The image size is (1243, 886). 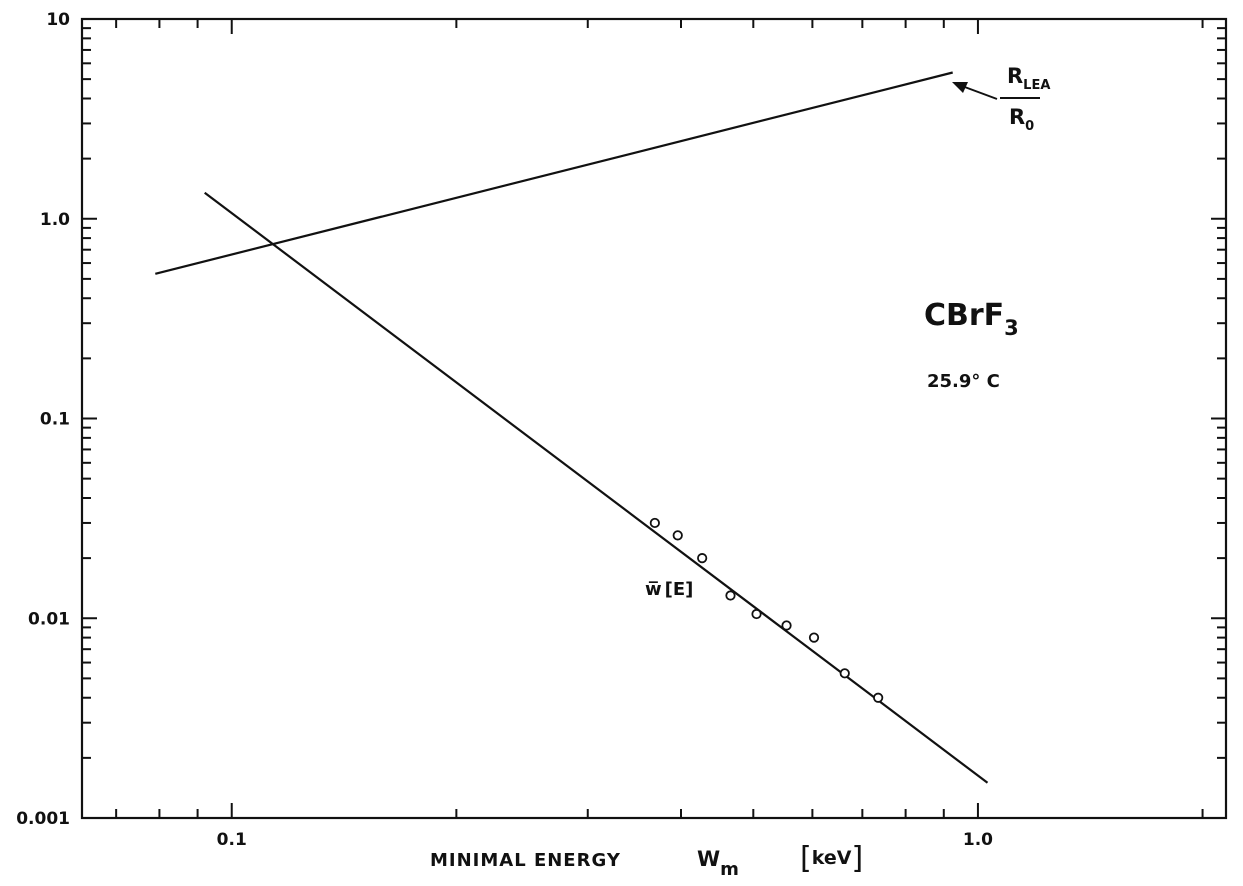 I want to click on ratio-numerator: RLEA, so click(x=1028, y=78).